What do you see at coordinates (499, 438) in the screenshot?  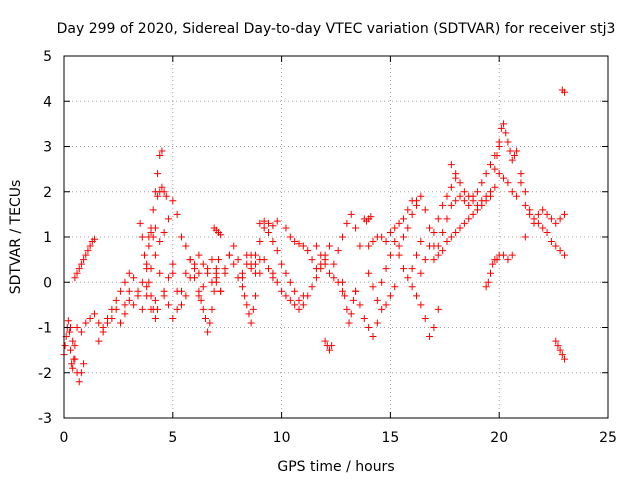 I see `x-tick-label: 20` at bounding box center [499, 438].